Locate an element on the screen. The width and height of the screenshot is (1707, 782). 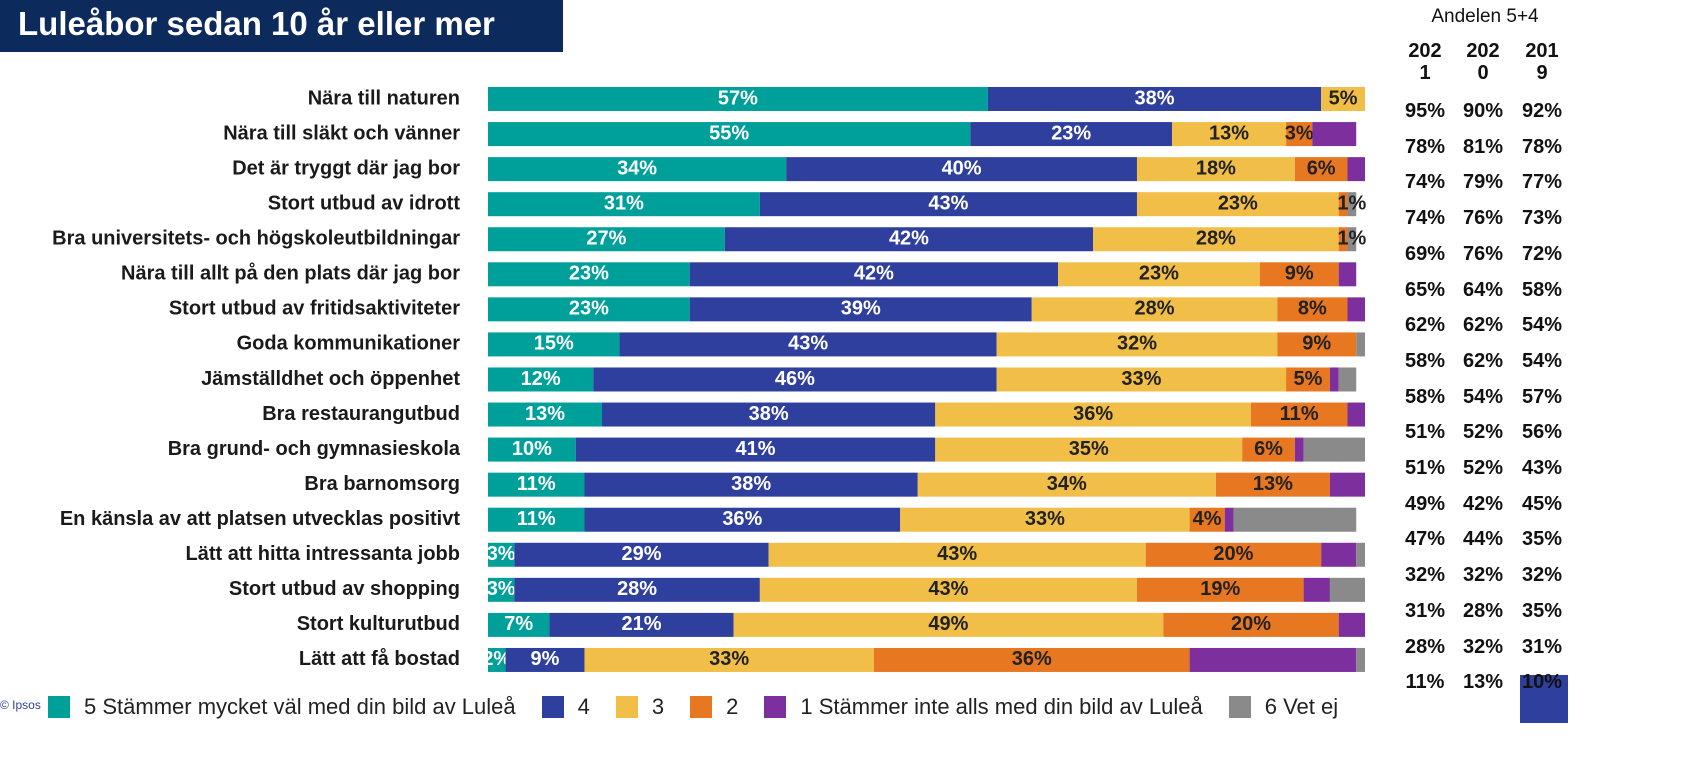
category-label: Nära till släkt och vänner is located at coordinates (341, 133).